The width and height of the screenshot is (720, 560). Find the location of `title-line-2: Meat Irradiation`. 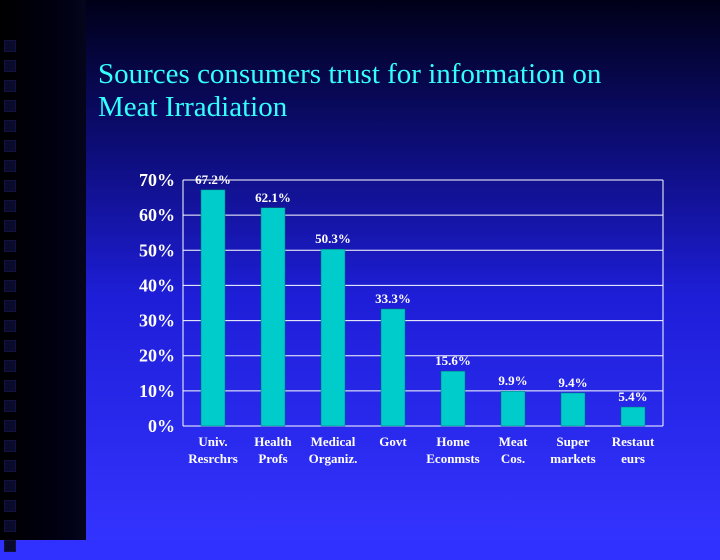

title-line-2: Meat Irradiation is located at coordinates (193, 107).